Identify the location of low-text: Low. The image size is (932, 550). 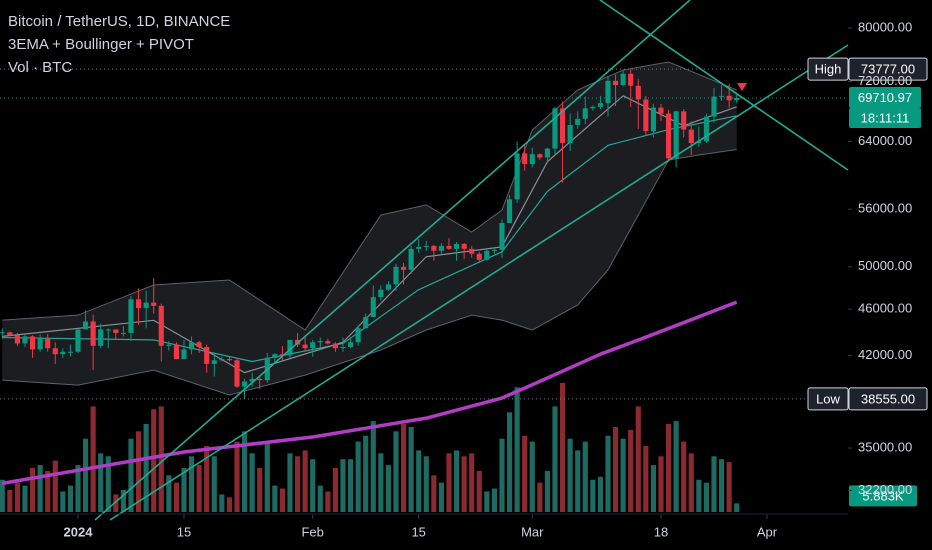
(828, 398).